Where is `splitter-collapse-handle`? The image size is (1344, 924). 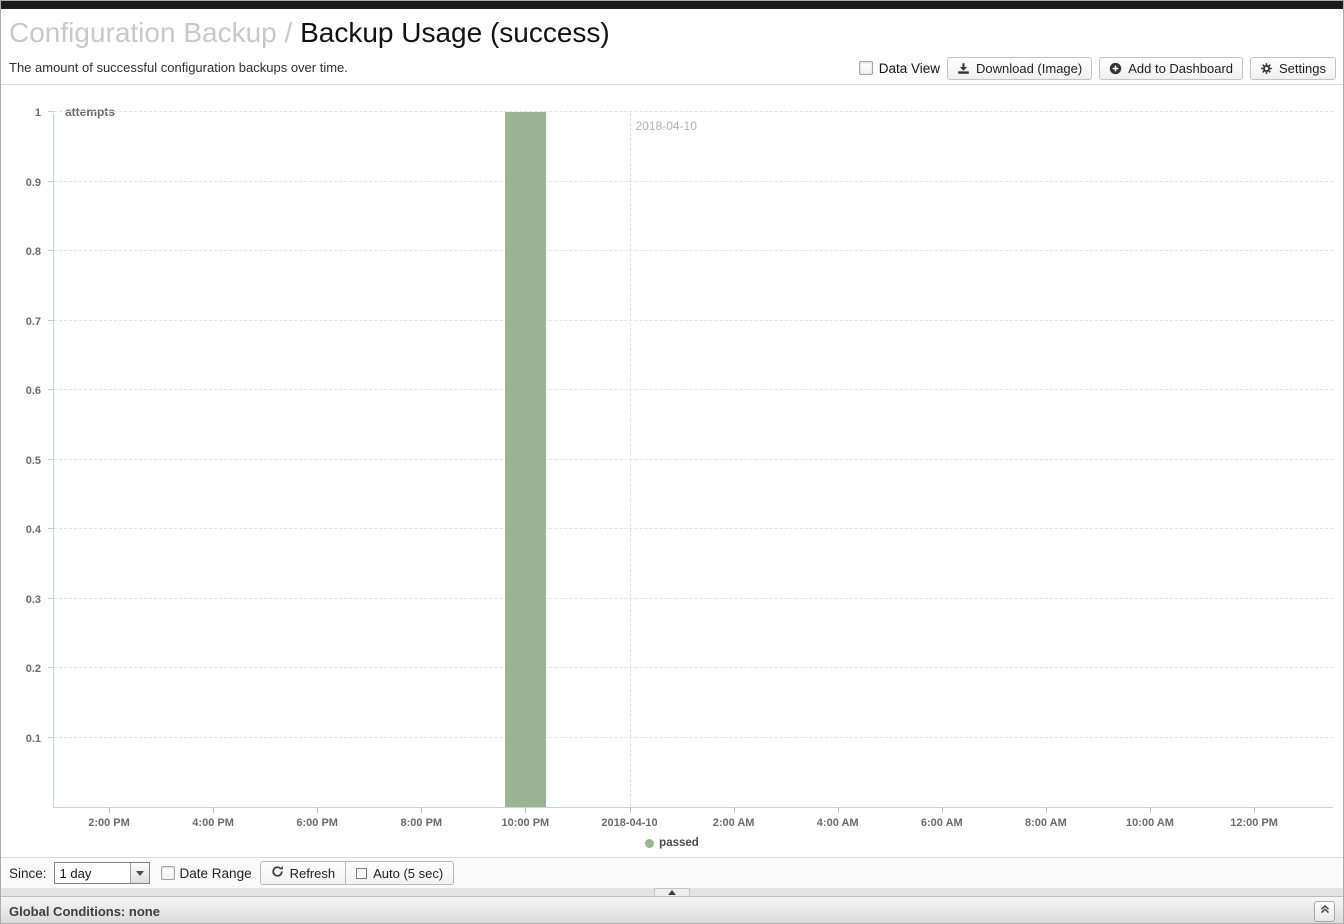 splitter-collapse-handle is located at coordinates (672, 892).